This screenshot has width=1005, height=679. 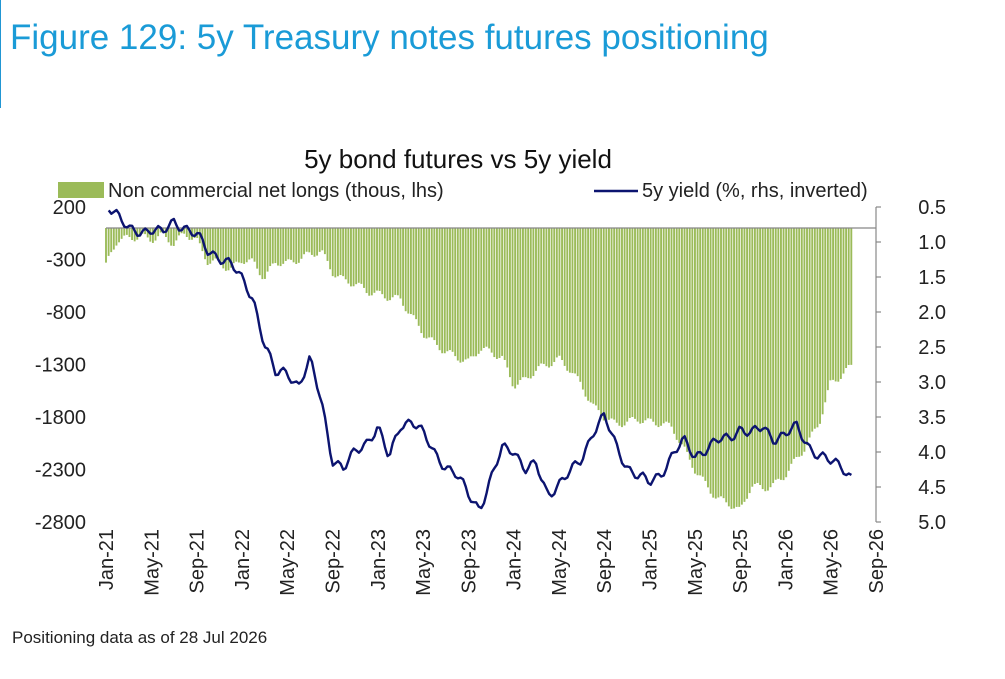 What do you see at coordinates (932, 418) in the screenshot?
I see `right-tick-label: 3.5` at bounding box center [932, 418].